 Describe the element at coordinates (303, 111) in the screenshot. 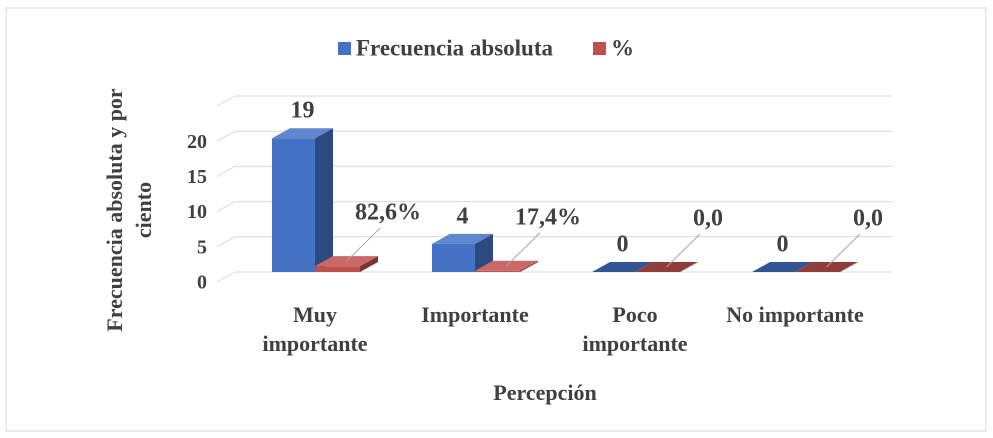

I see `data-label: 19` at that location.